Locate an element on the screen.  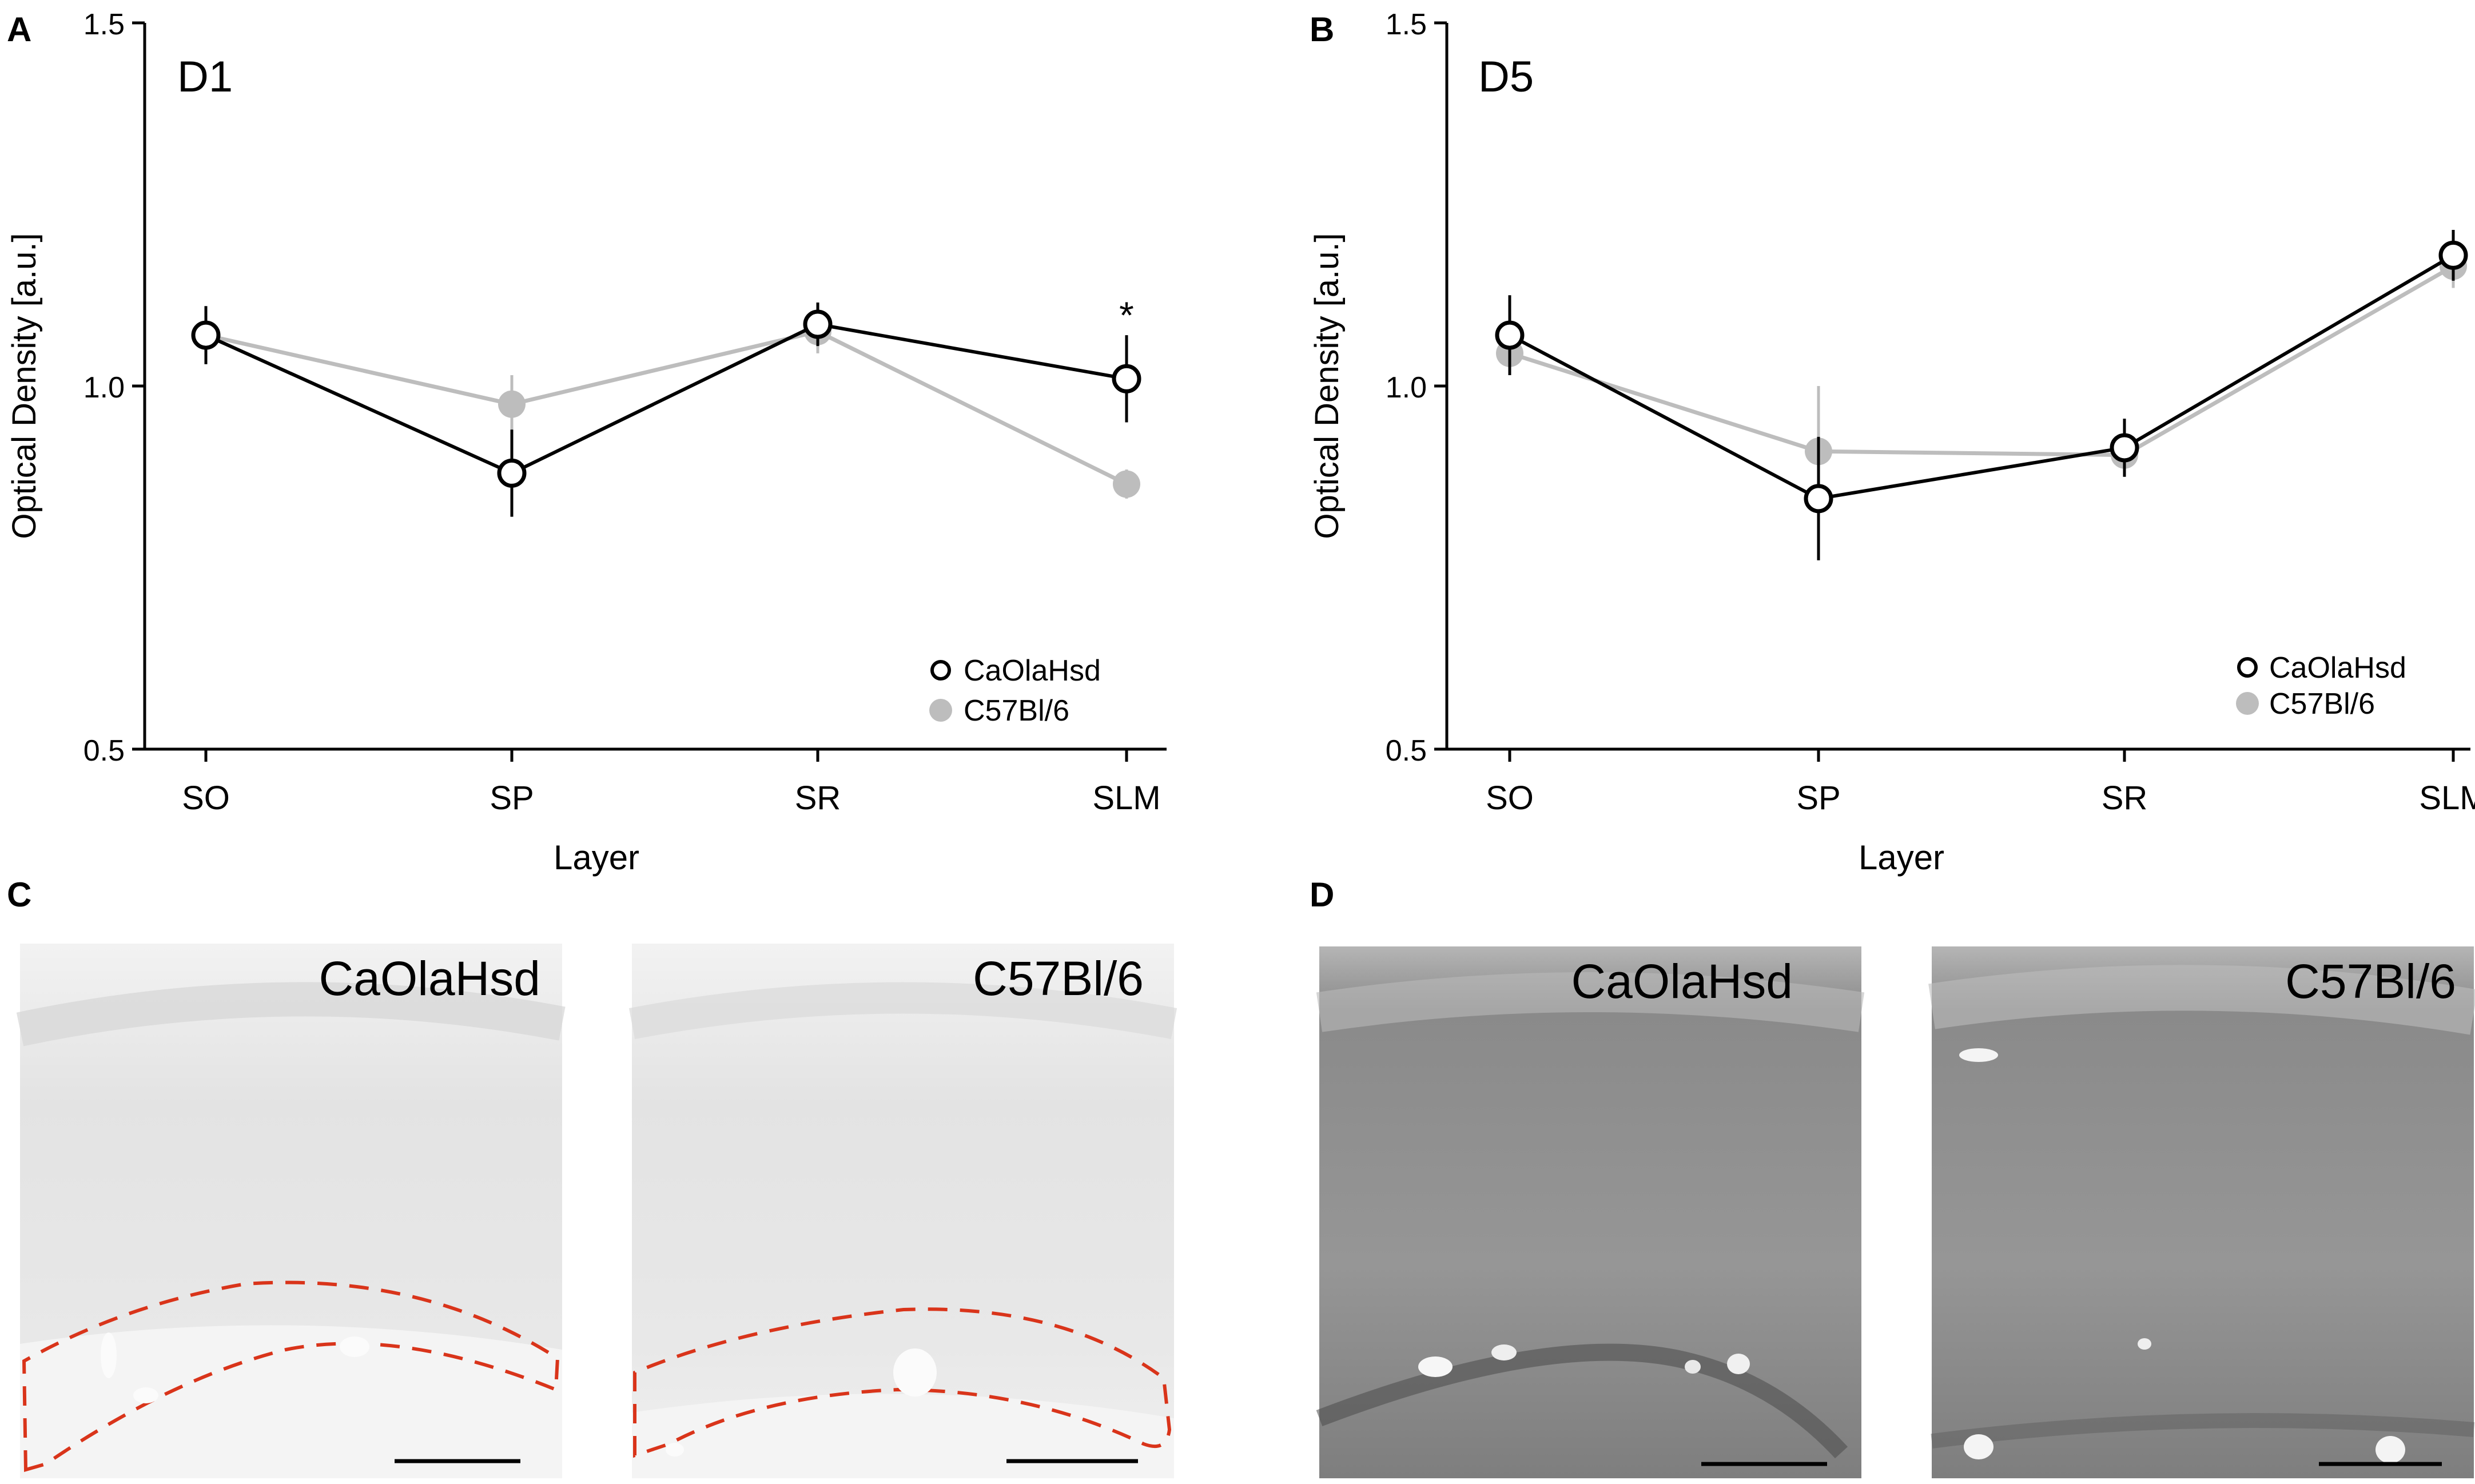
annotation-group: * is located at coordinates (1126, 315).